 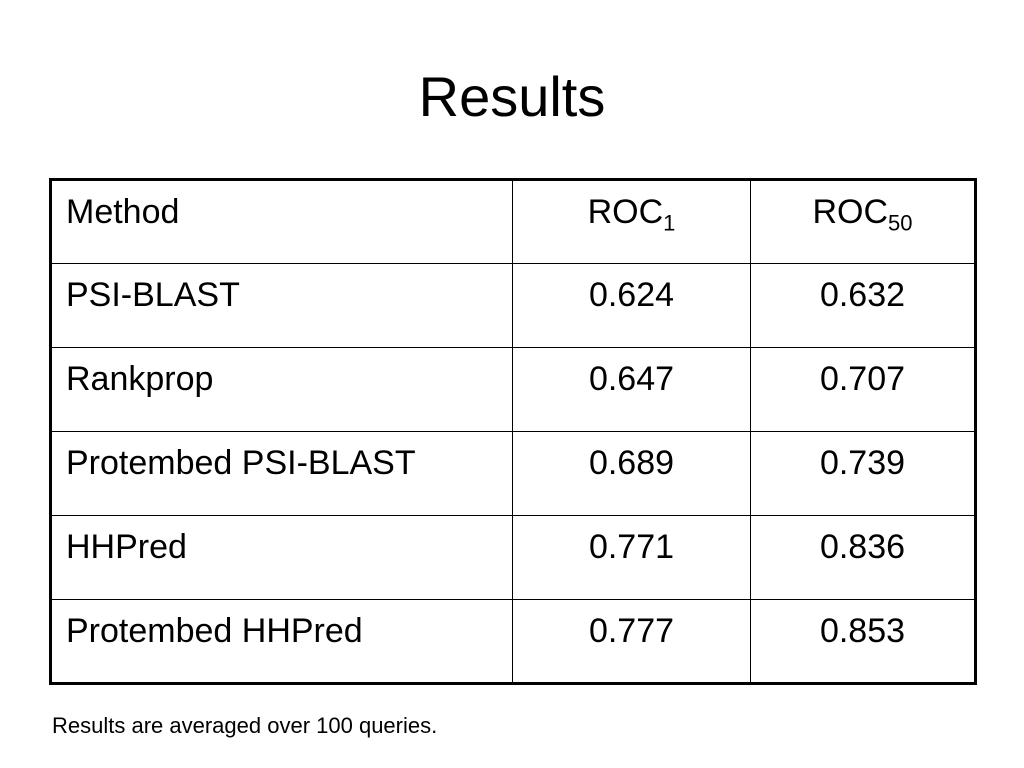 What do you see at coordinates (863, 641) in the screenshot?
I see `roc50-cell: 0.853` at bounding box center [863, 641].